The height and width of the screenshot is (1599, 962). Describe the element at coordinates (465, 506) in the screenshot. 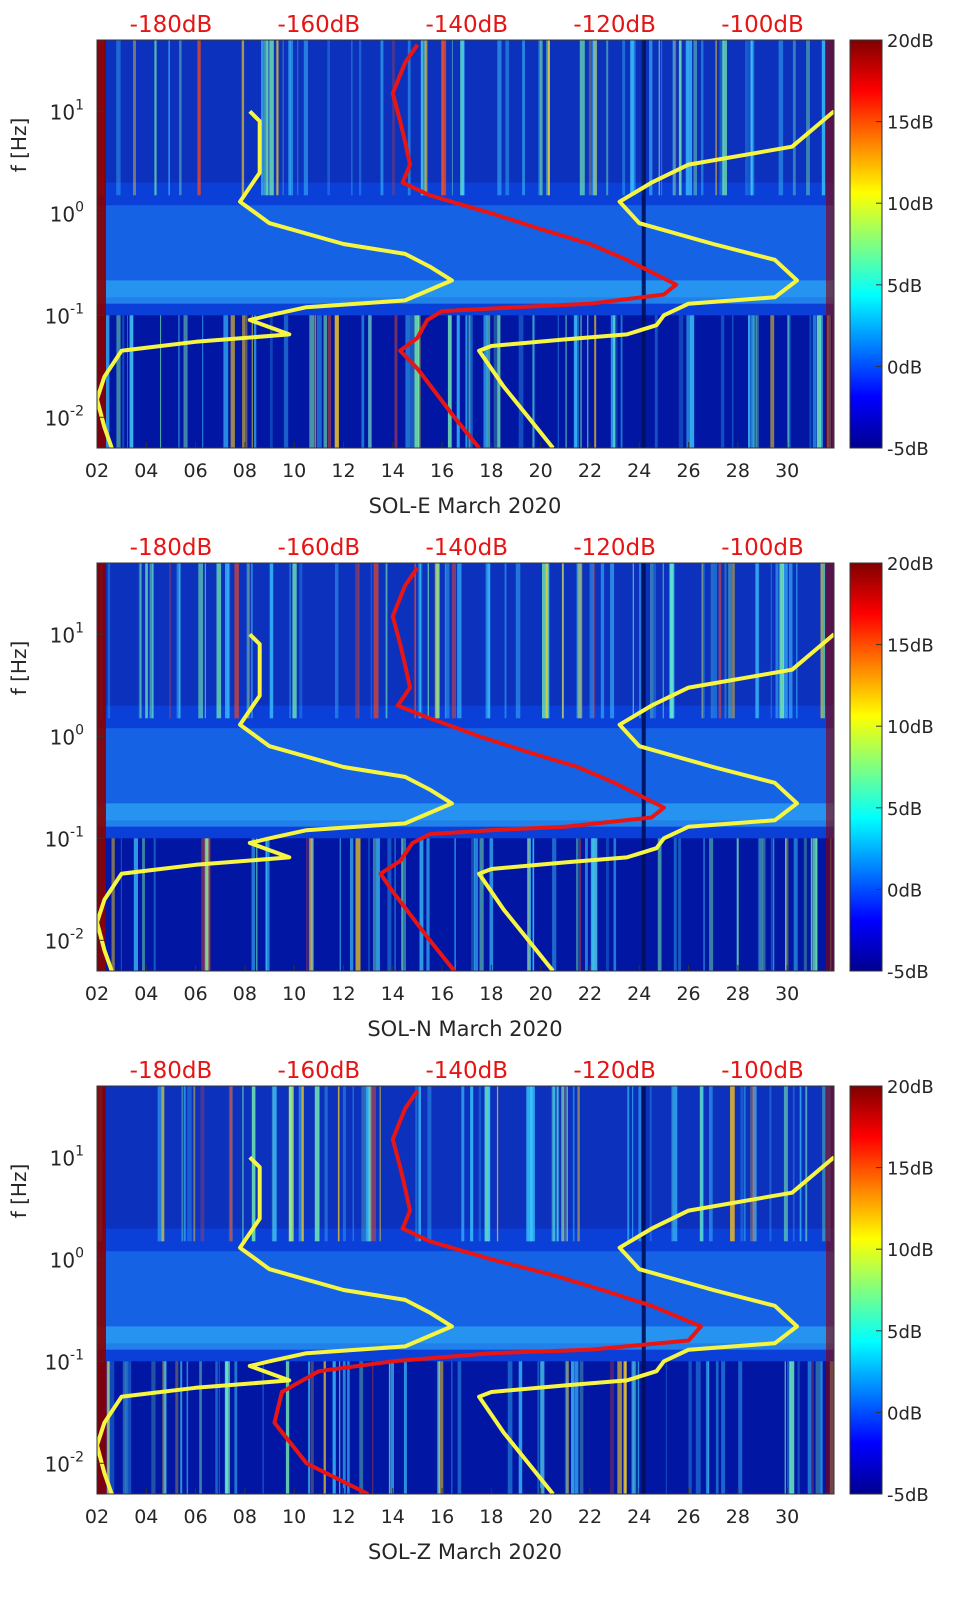

I see `x-axis-label: SOL-E March 2020` at that location.